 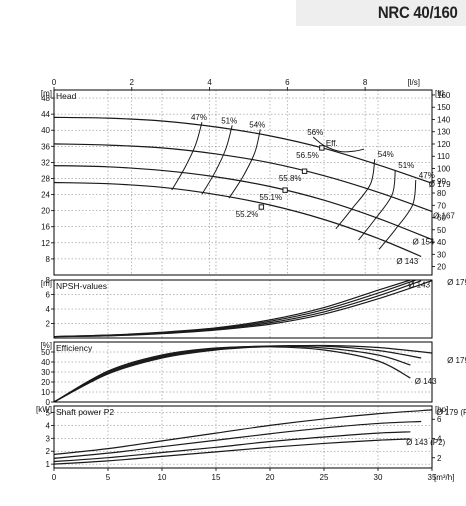 What do you see at coordinates (441, 205) in the screenshot?
I see `y-tick-label-right: 70` at bounding box center [441, 205].